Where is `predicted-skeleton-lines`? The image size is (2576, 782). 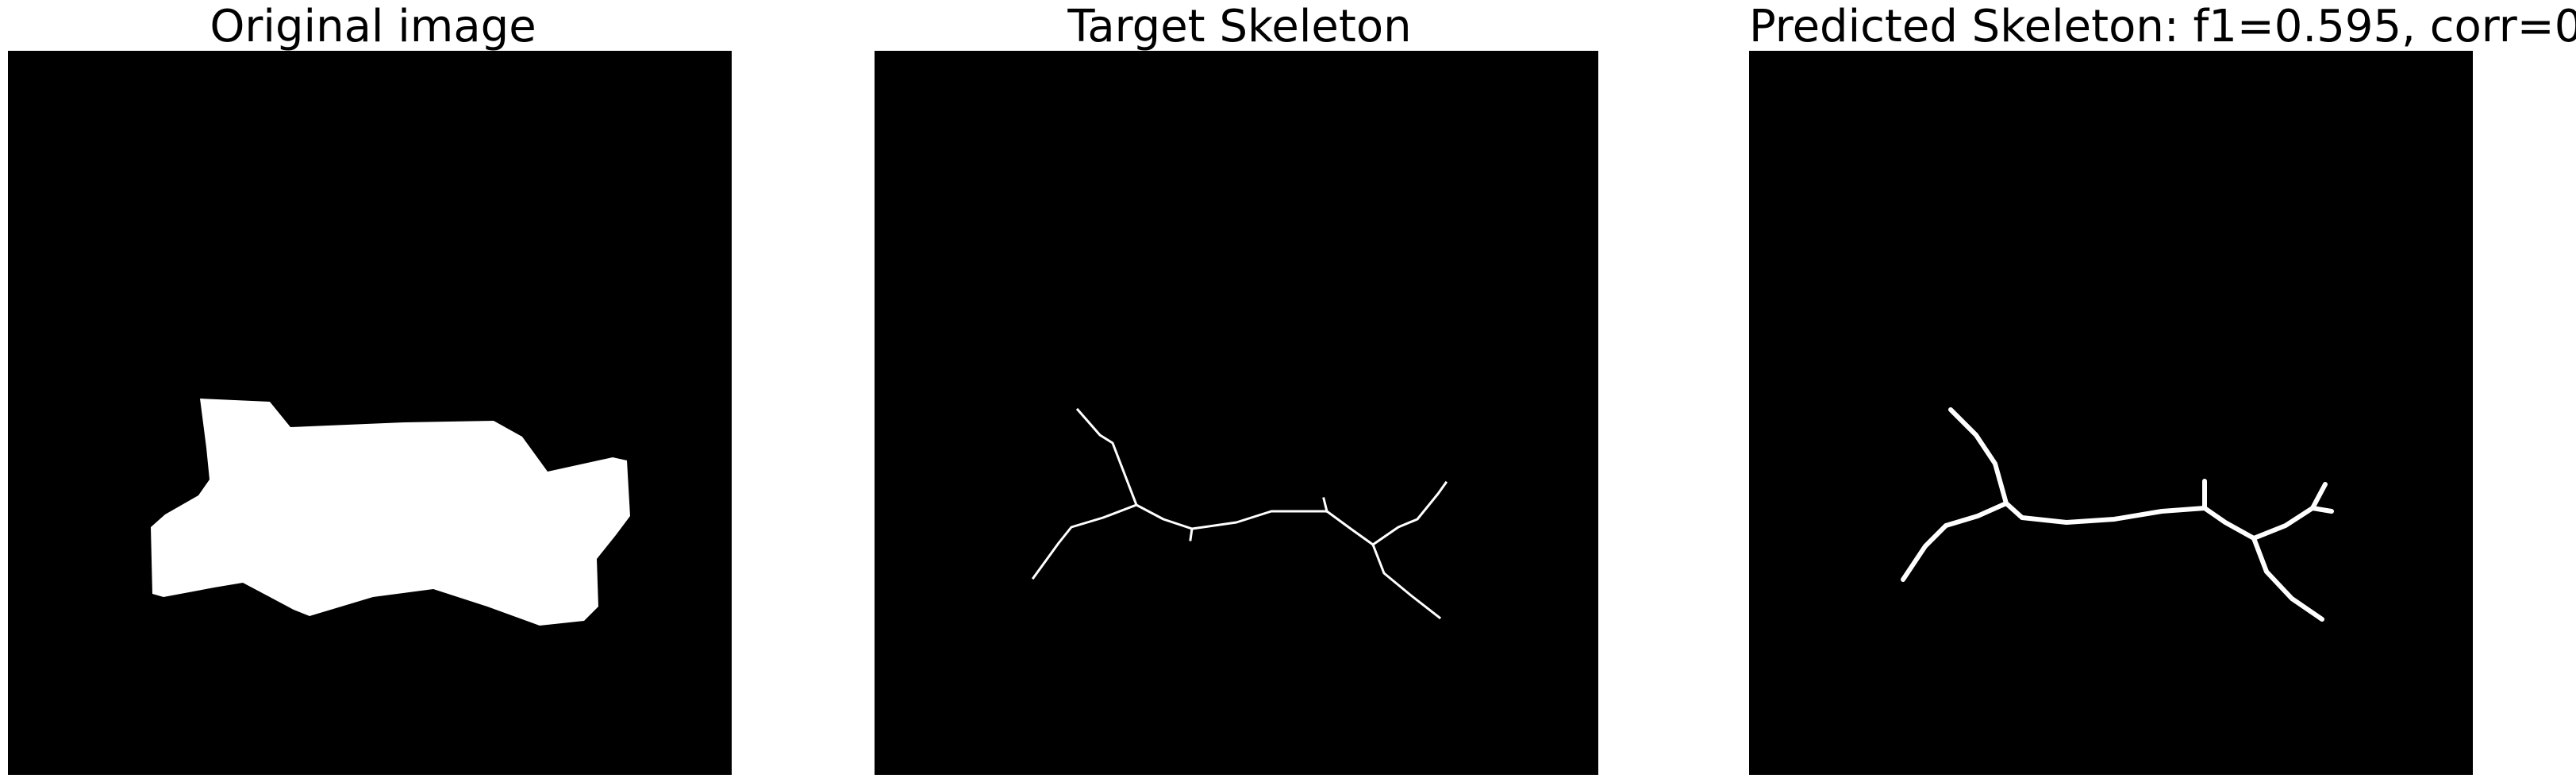
predicted-skeleton-lines is located at coordinates (2117, 514).